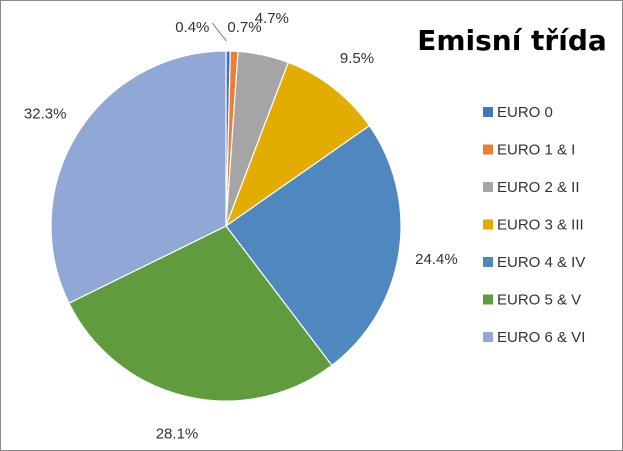  I want to click on legend-label-7: EURO 6 & VI, so click(541, 337).